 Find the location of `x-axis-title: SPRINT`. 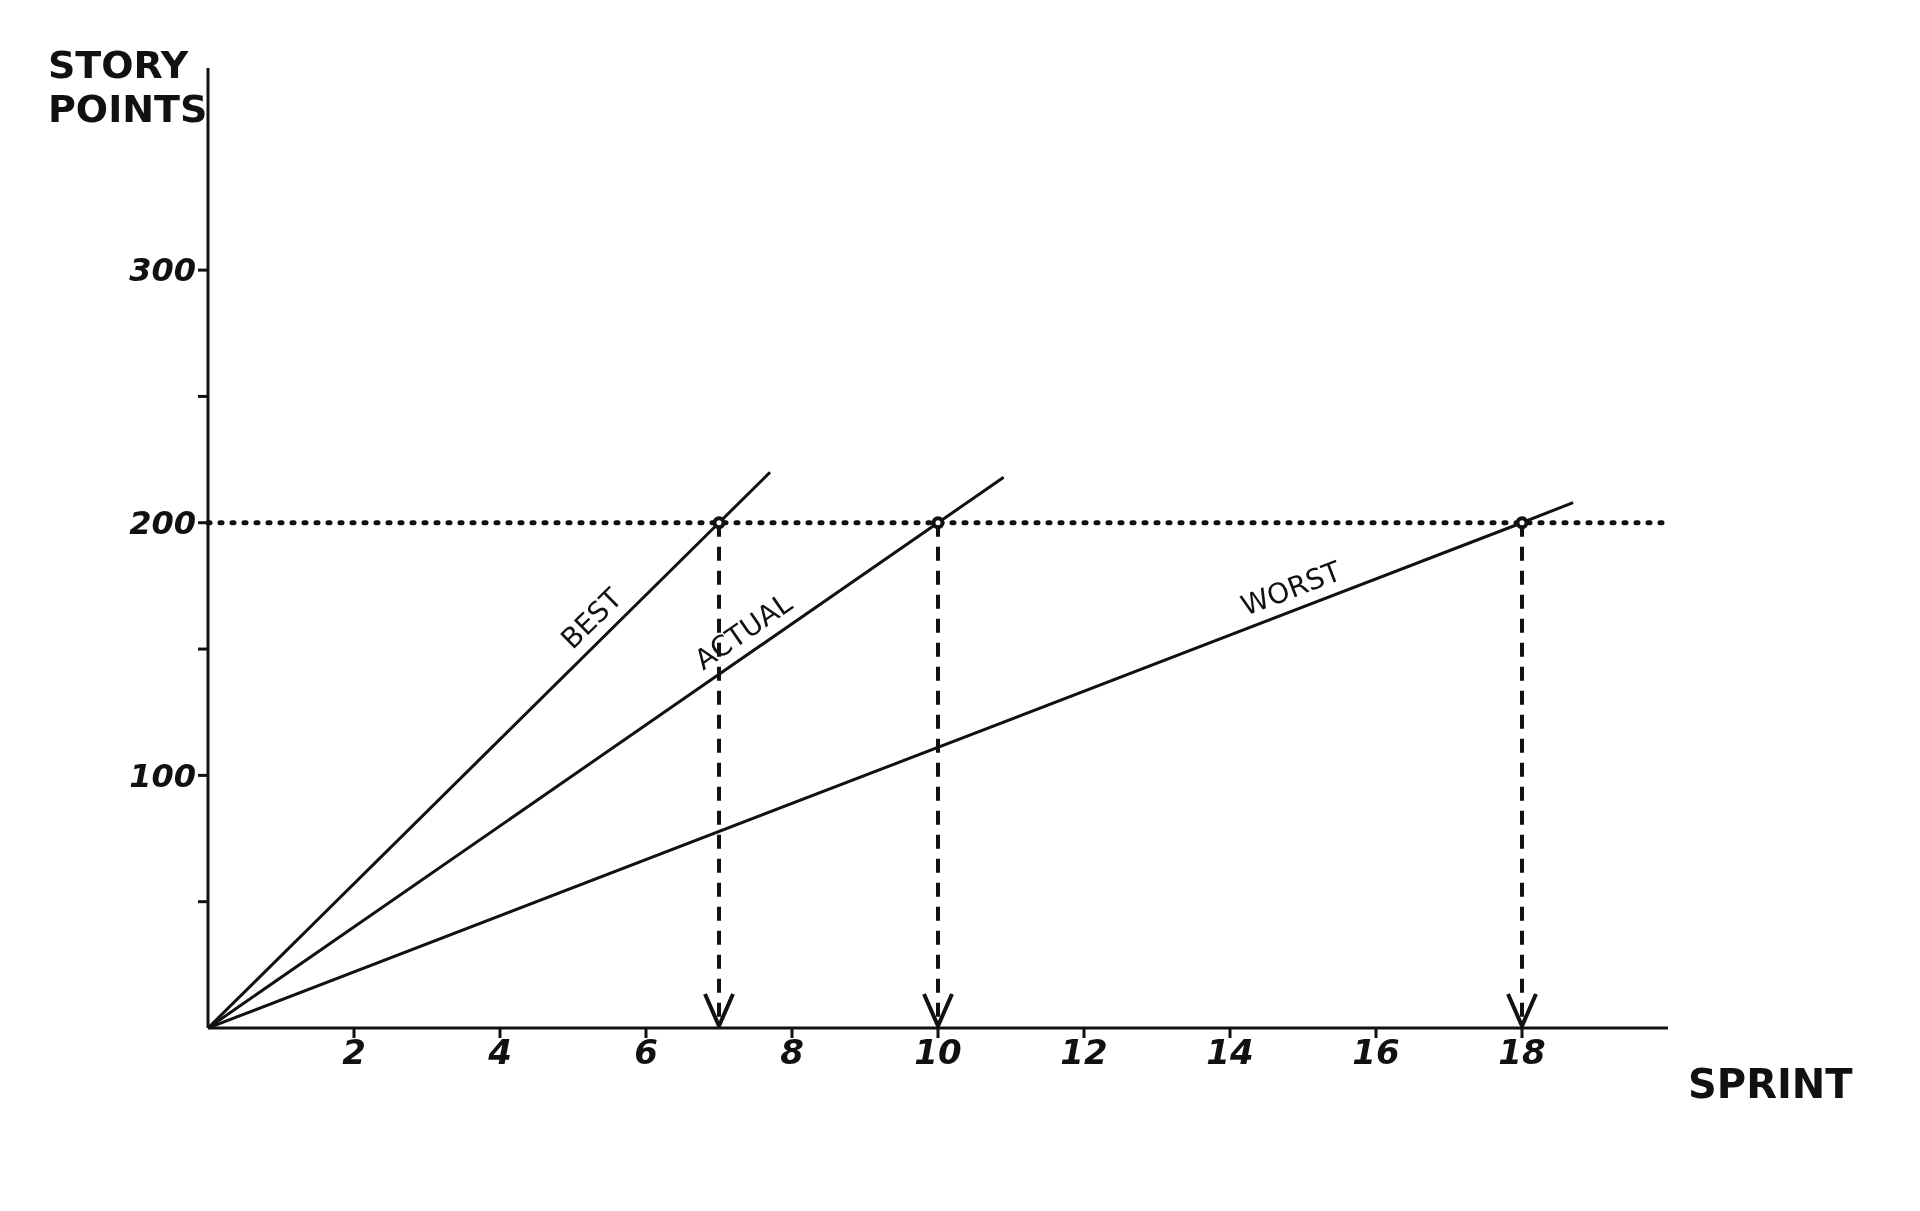

x-axis-title: SPRINT is located at coordinates (1771, 1084).